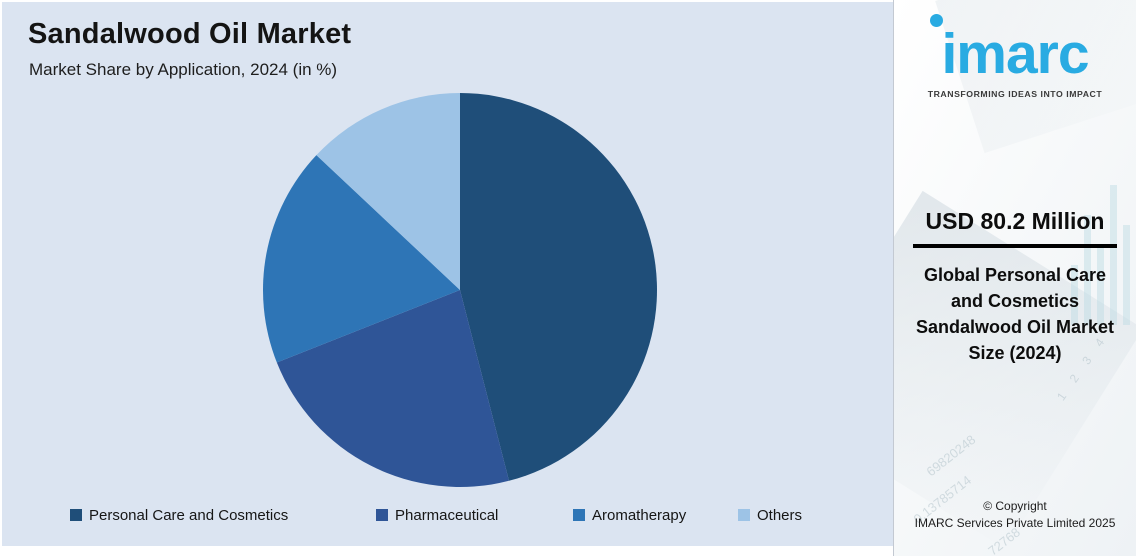  Describe the element at coordinates (780, 515) in the screenshot. I see `legend-label: Others` at that location.